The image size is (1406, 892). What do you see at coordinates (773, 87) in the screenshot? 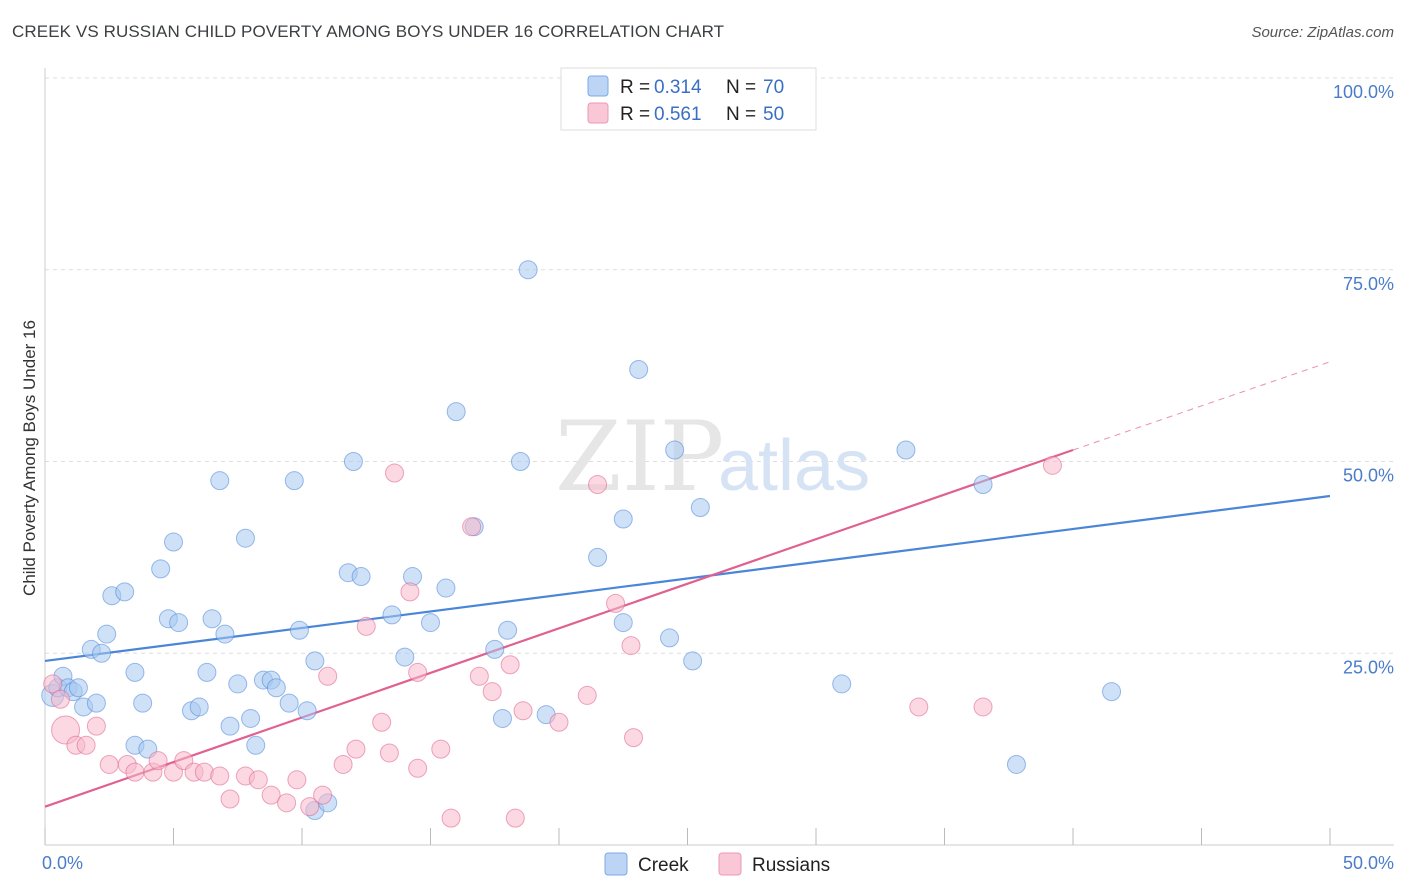
I see `legend-n-value-creek: 70` at bounding box center [773, 87].